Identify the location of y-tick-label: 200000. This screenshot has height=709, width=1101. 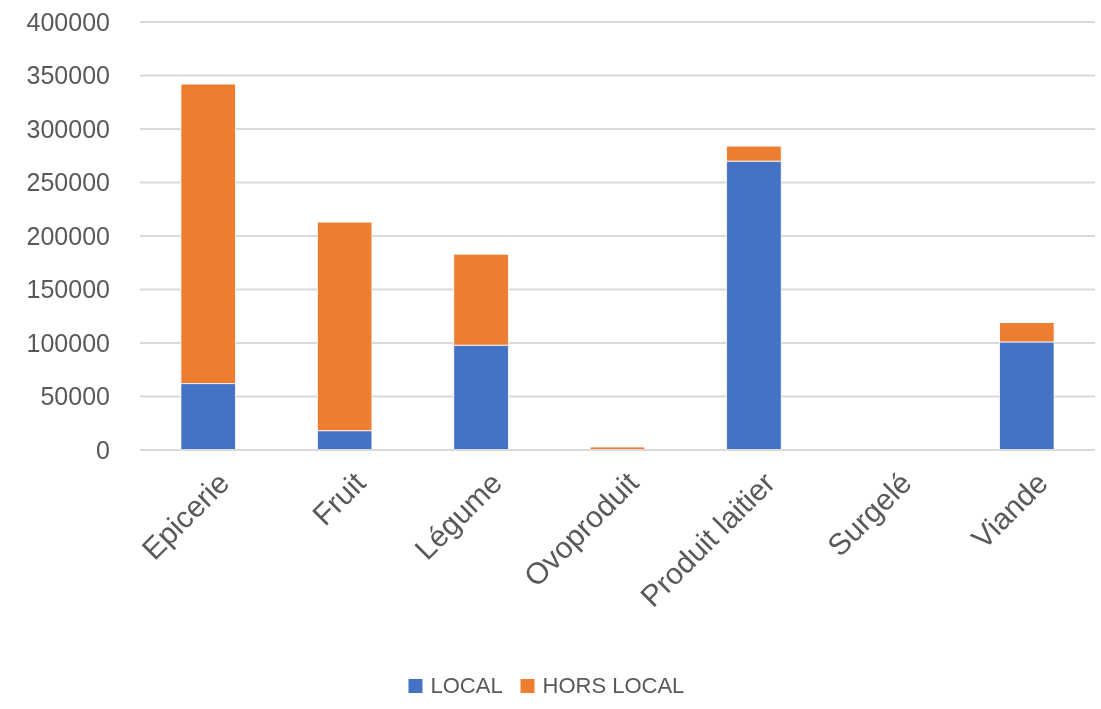
(68, 235).